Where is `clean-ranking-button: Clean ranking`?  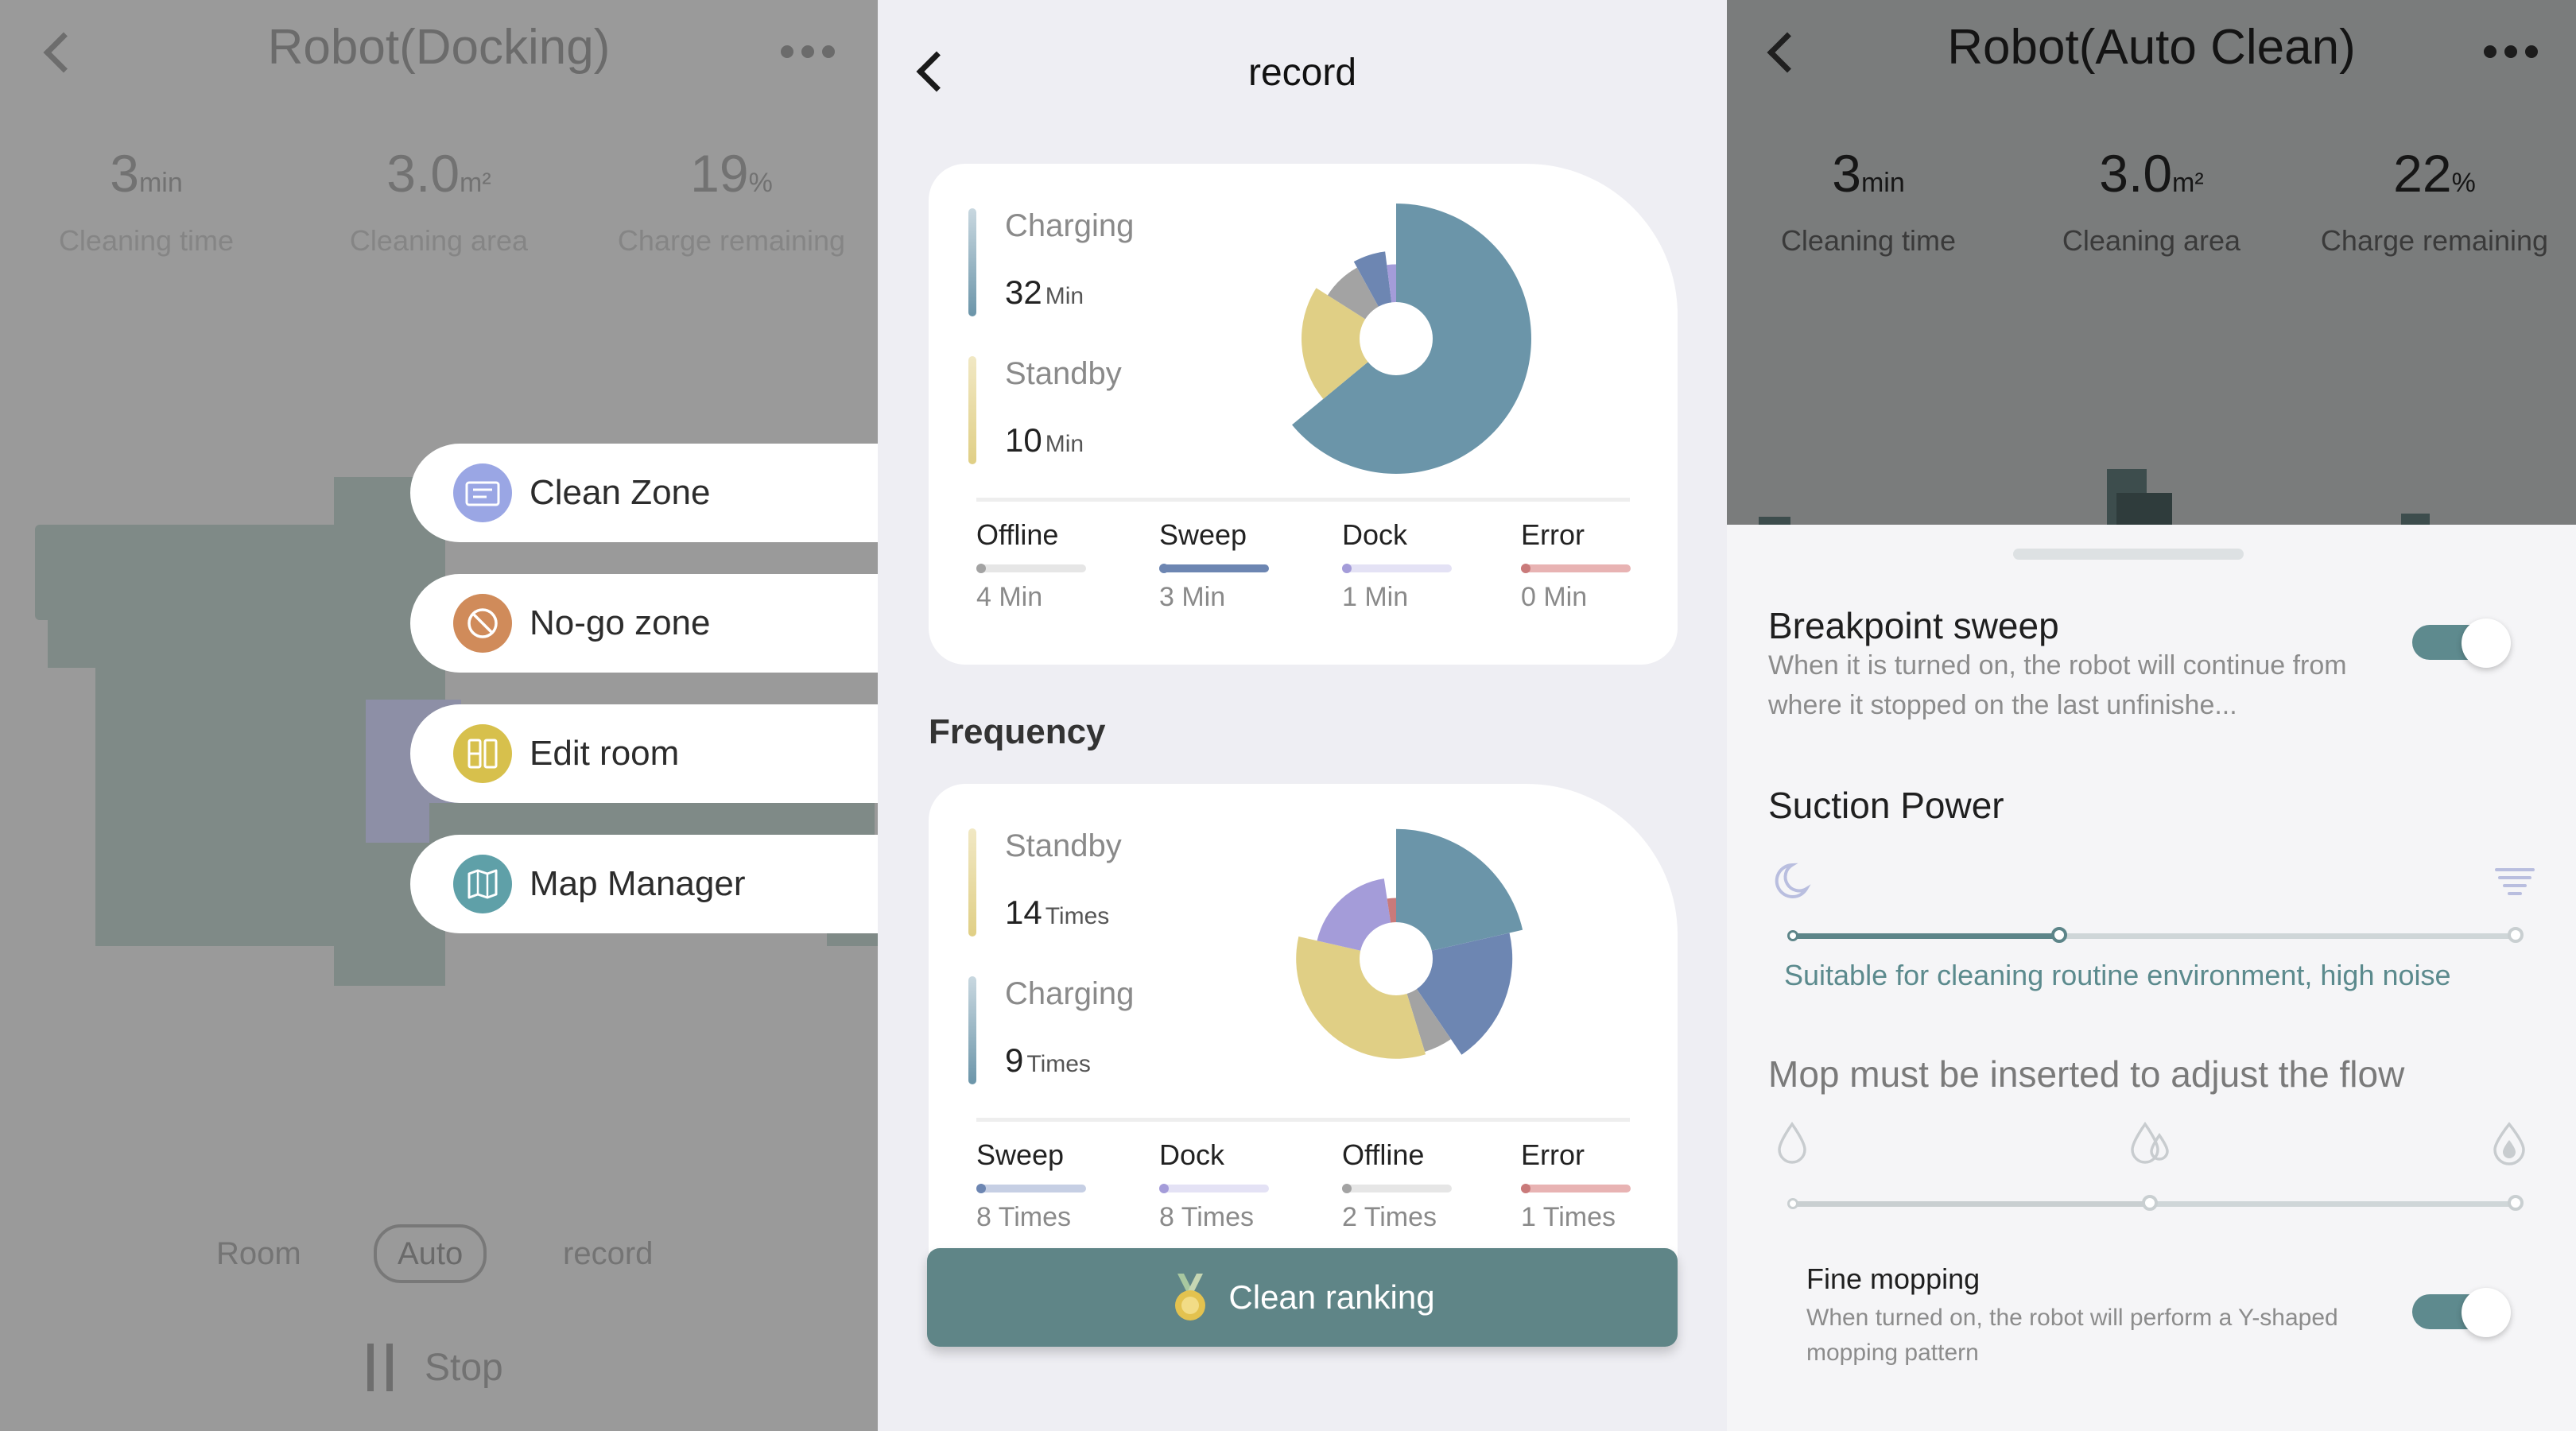 clean-ranking-button: Clean ranking is located at coordinates (1302, 1297).